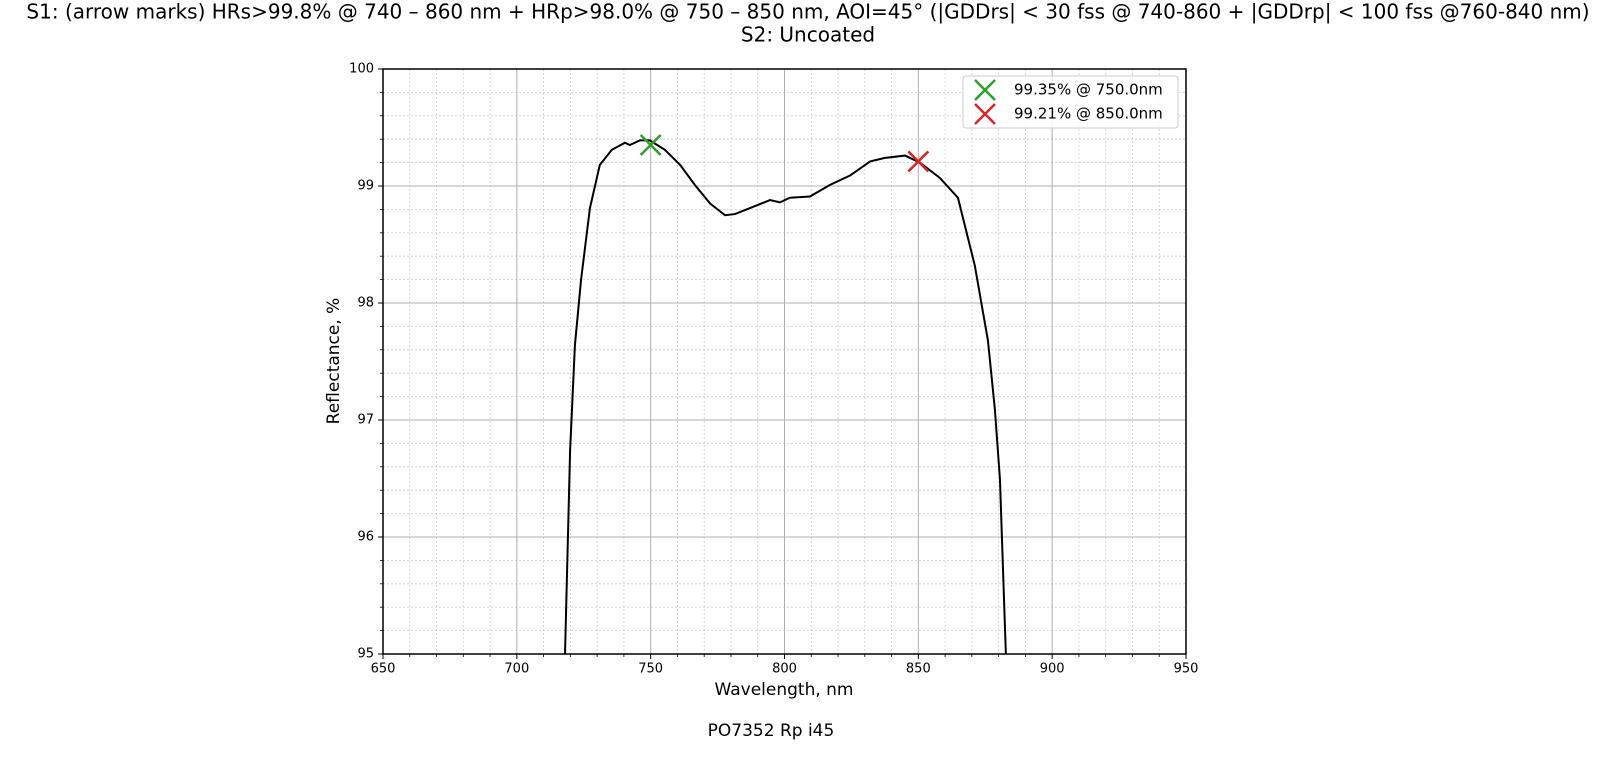 This screenshot has height=769, width=1617. What do you see at coordinates (365, 537) in the screenshot?
I see `y-tick-label: 96` at bounding box center [365, 537].